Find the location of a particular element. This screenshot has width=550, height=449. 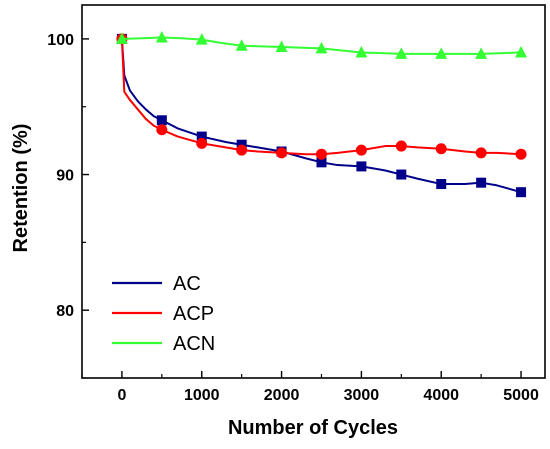

x-tick-label: 4000 is located at coordinates (441, 395).